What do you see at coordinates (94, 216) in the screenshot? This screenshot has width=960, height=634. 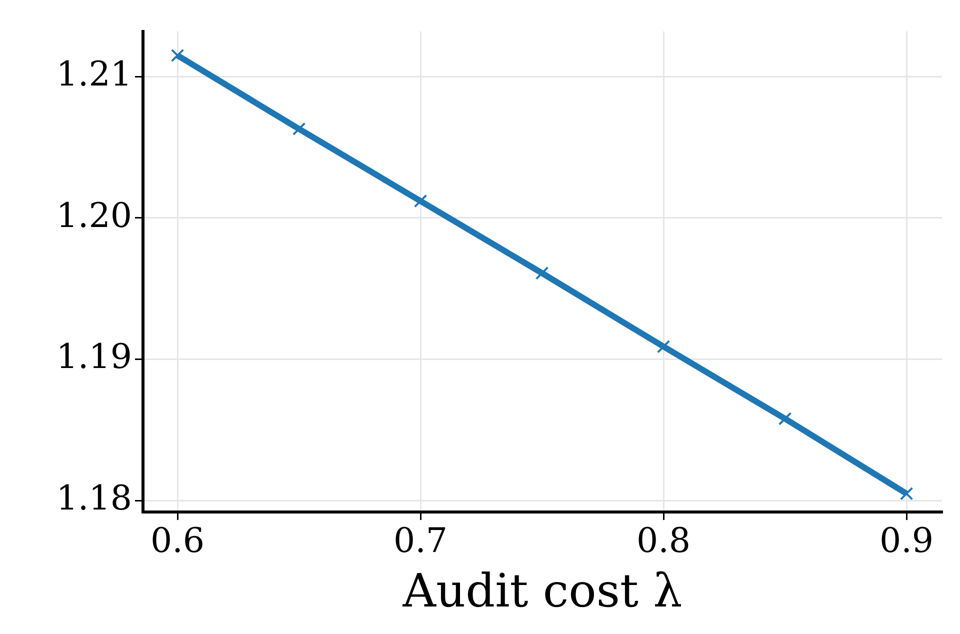 I see `y-tick-label: 1.20` at bounding box center [94, 216].